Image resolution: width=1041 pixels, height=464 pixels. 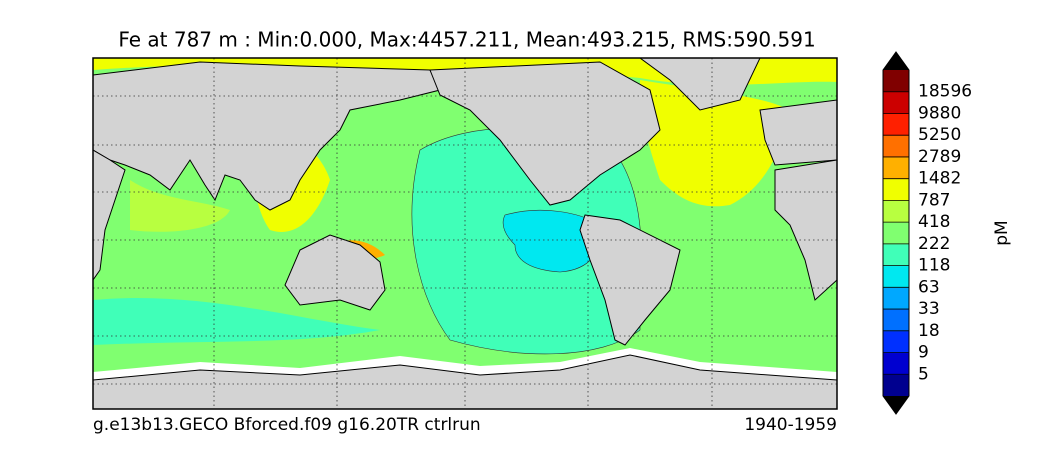 What do you see at coordinates (545, 133) in the screenshot?
I see `north-america` at bounding box center [545, 133].